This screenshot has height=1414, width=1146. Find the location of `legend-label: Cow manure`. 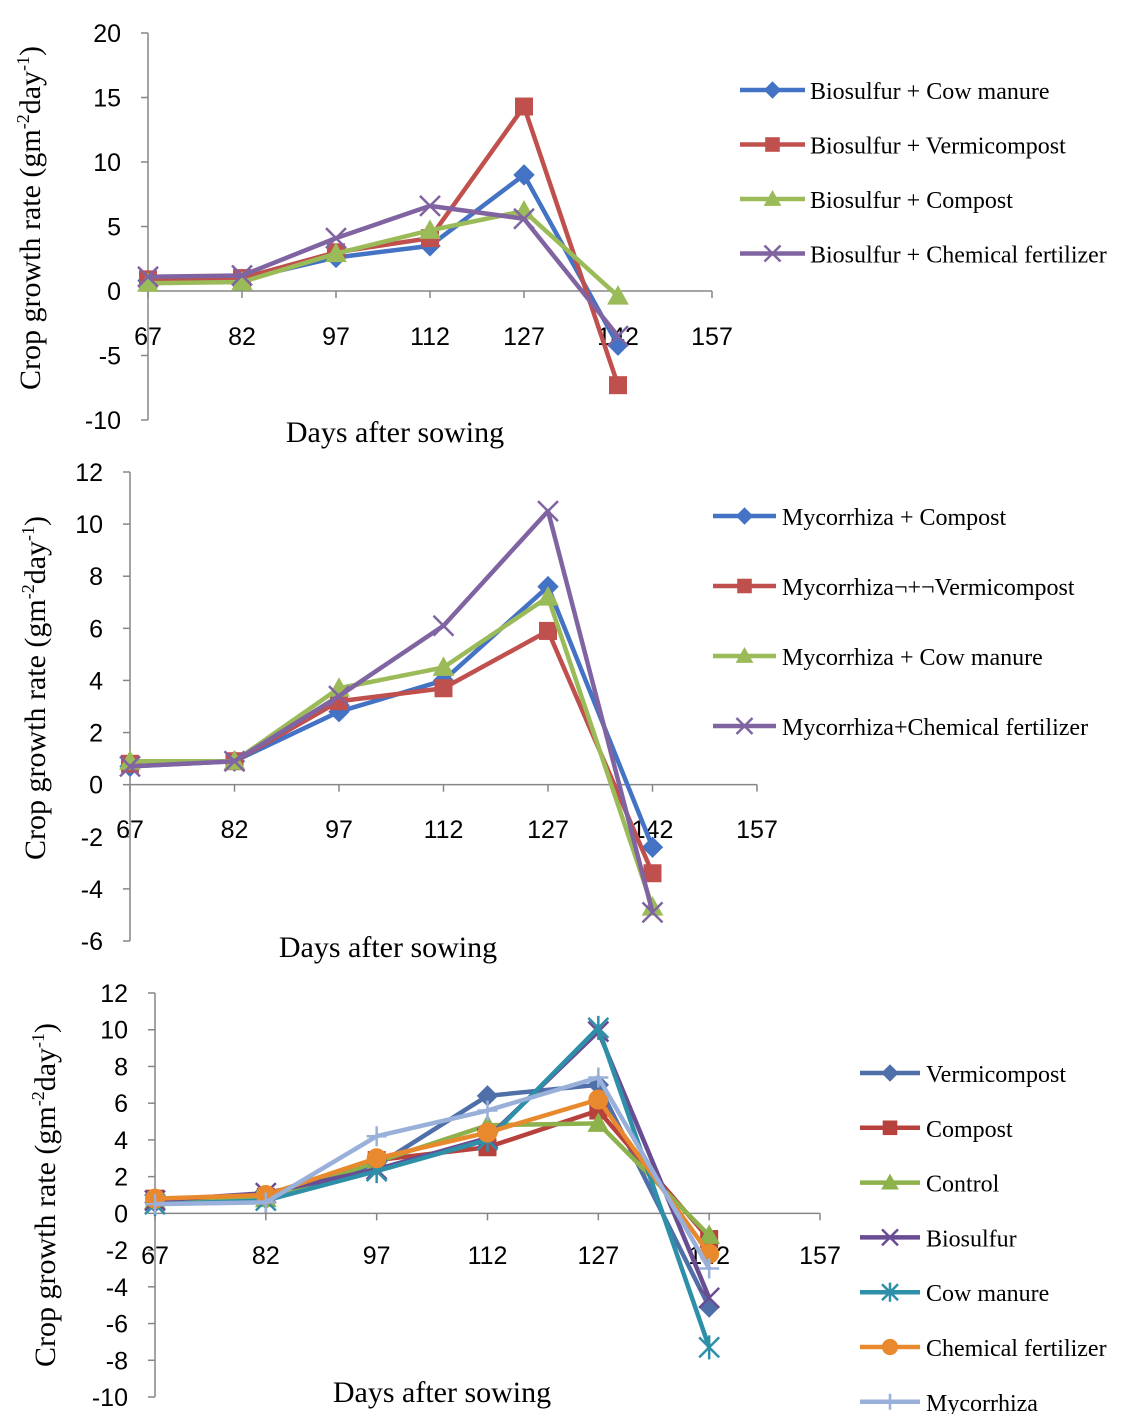

legend-label: Cow manure is located at coordinates (987, 1294).